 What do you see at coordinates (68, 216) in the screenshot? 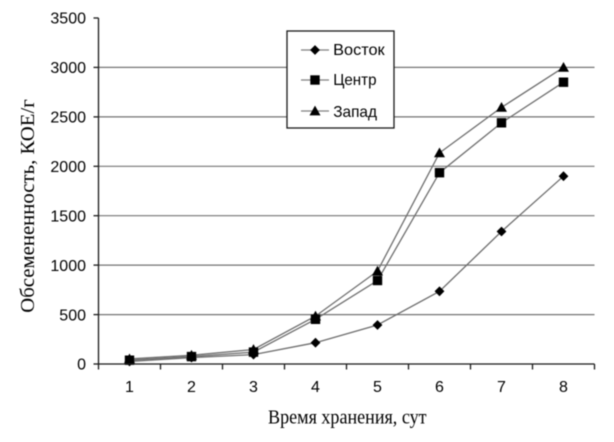
I see `svg-text: 1500` at bounding box center [68, 216].